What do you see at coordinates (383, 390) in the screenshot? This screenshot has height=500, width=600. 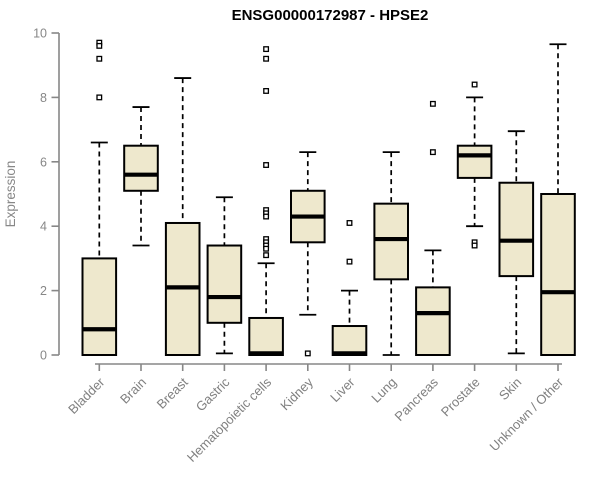 I see `category-label: Lung` at bounding box center [383, 390].